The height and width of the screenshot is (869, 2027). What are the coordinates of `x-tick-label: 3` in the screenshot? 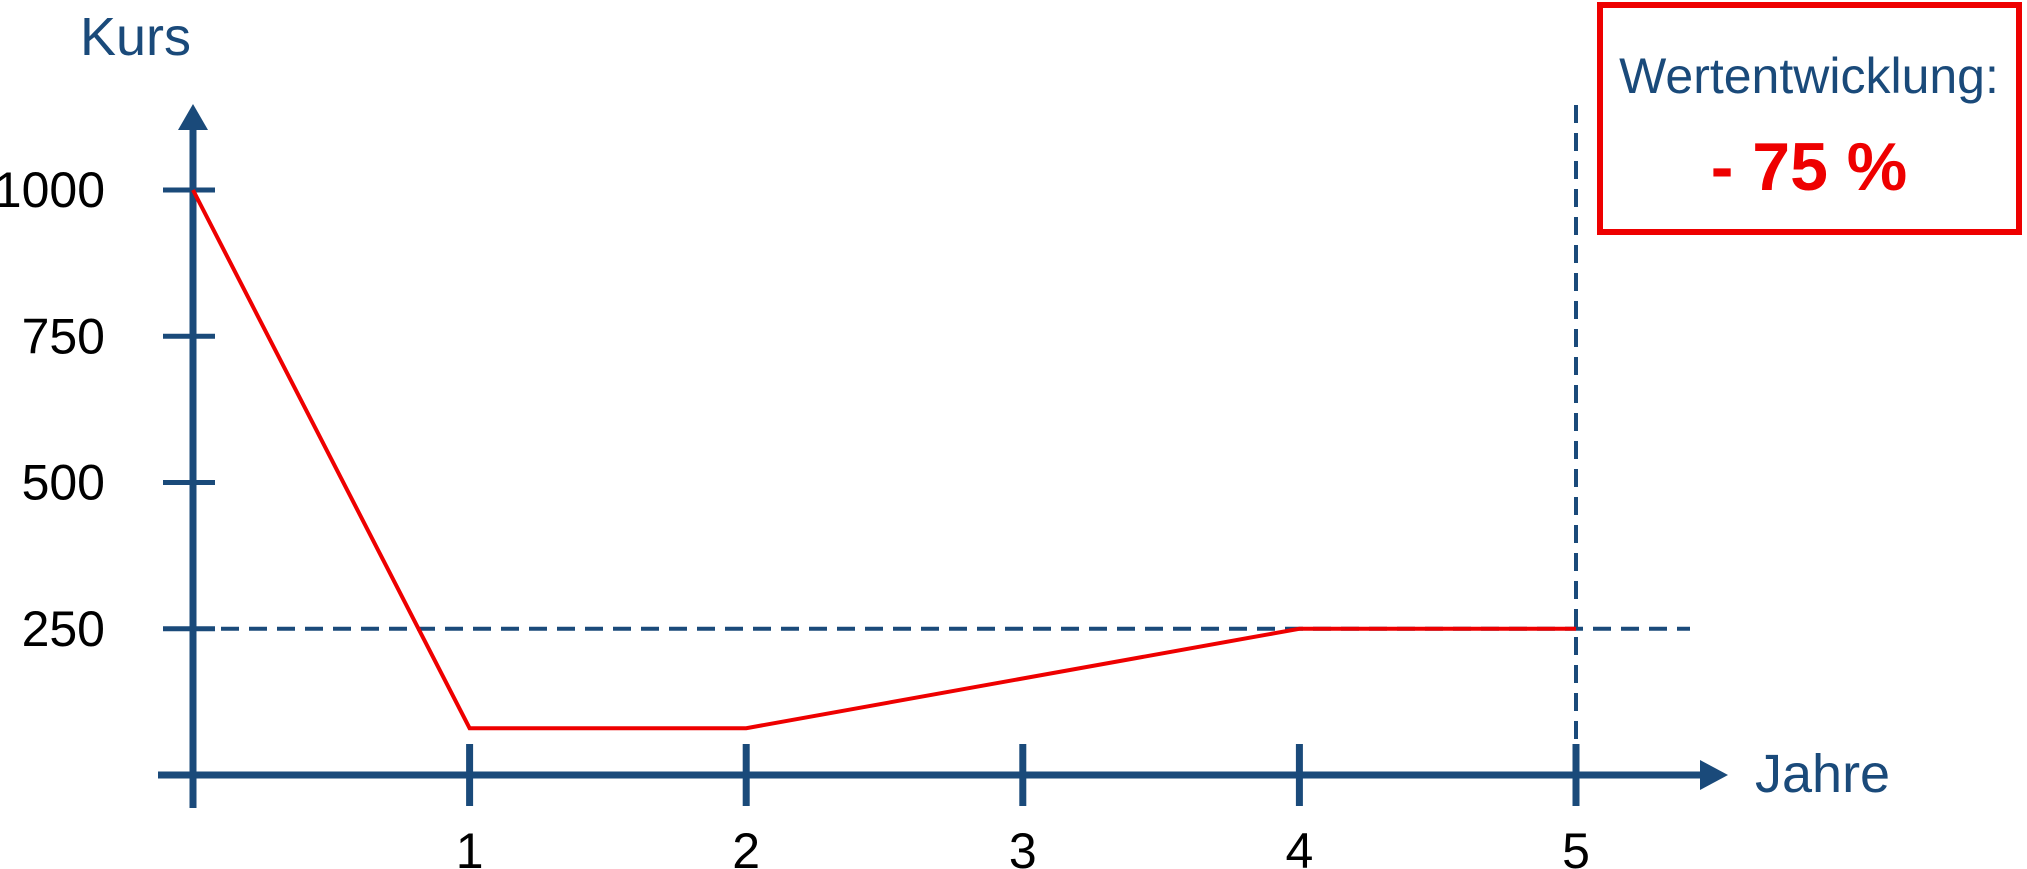 It's located at (1023, 846).